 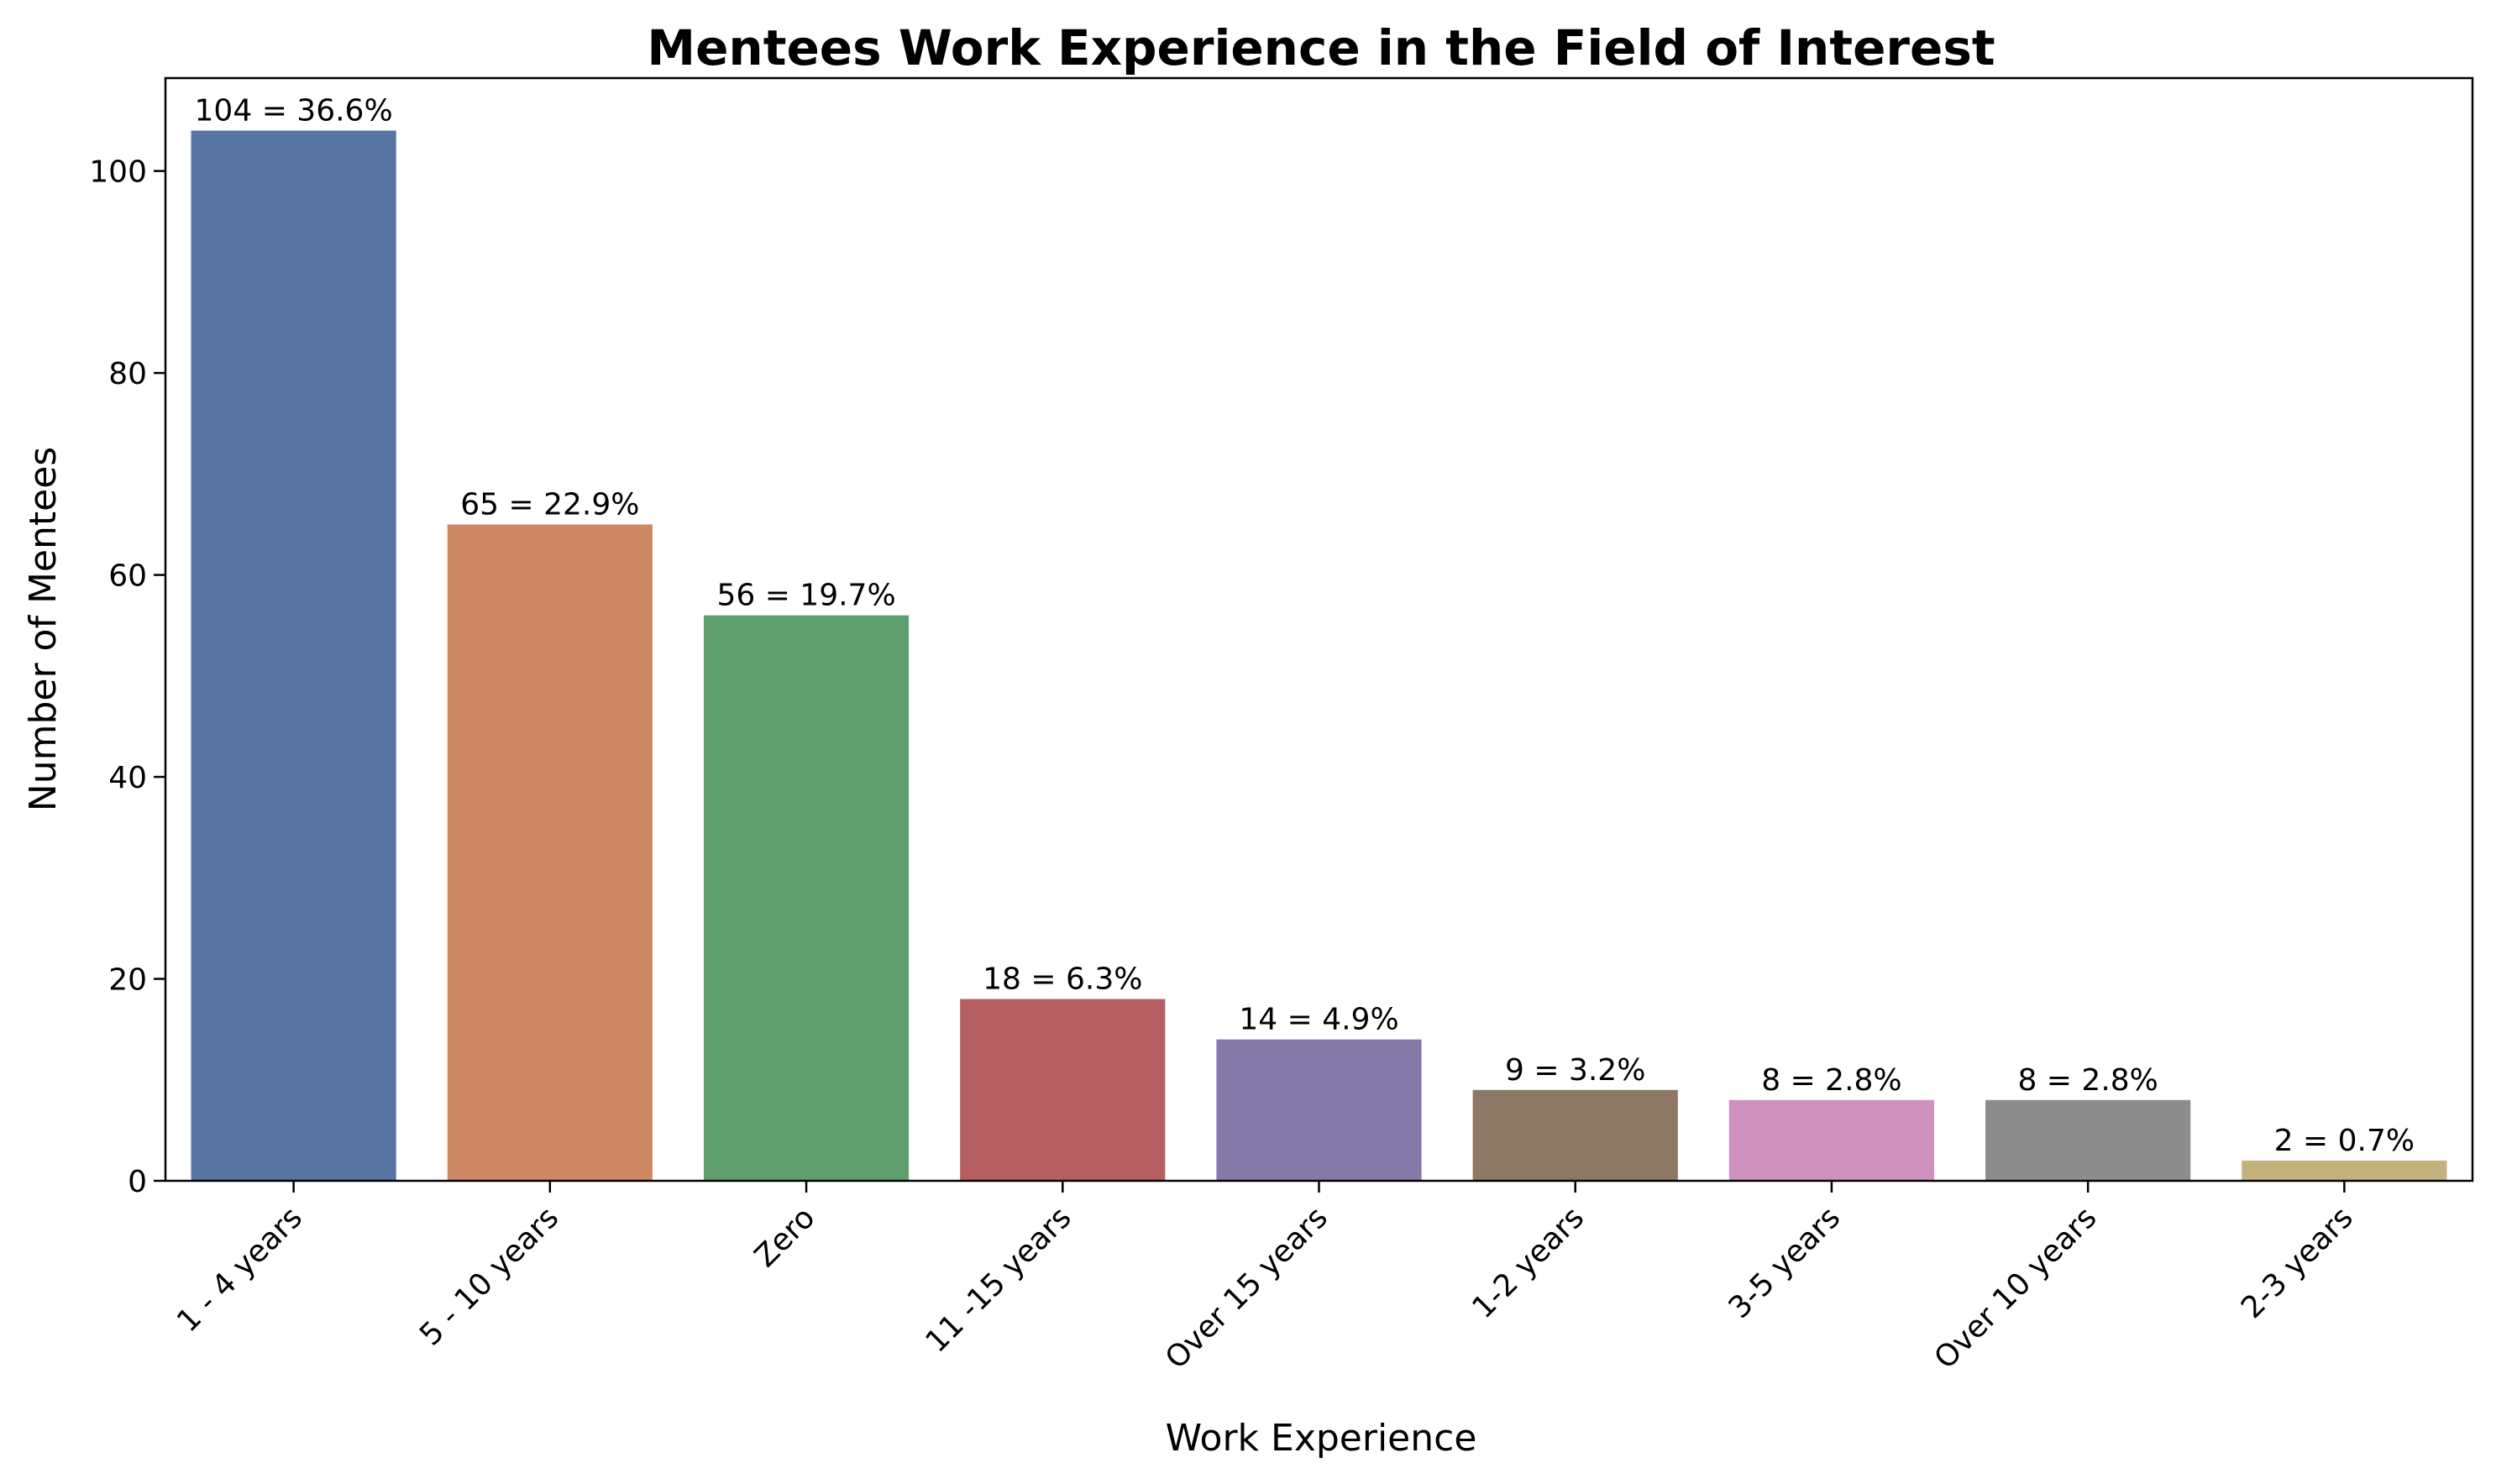 What do you see at coordinates (127, 981) in the screenshot?
I see `y-tick-label: 20` at bounding box center [127, 981].